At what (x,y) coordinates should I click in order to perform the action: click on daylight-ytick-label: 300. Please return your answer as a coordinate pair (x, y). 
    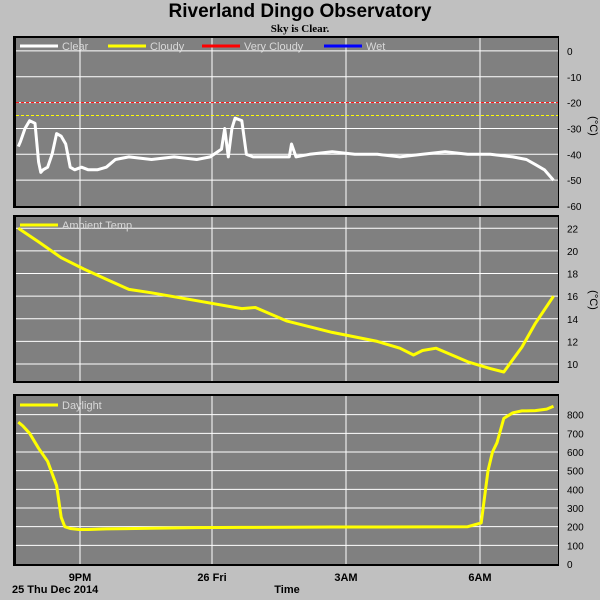
    Looking at the image, I should click on (575, 509).